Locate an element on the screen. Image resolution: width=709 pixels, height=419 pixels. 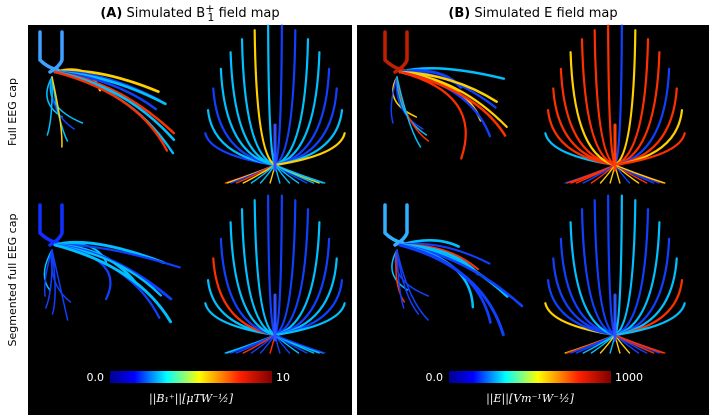
row-label: Segmented full EEG cap is located at coordinates (12, 280).